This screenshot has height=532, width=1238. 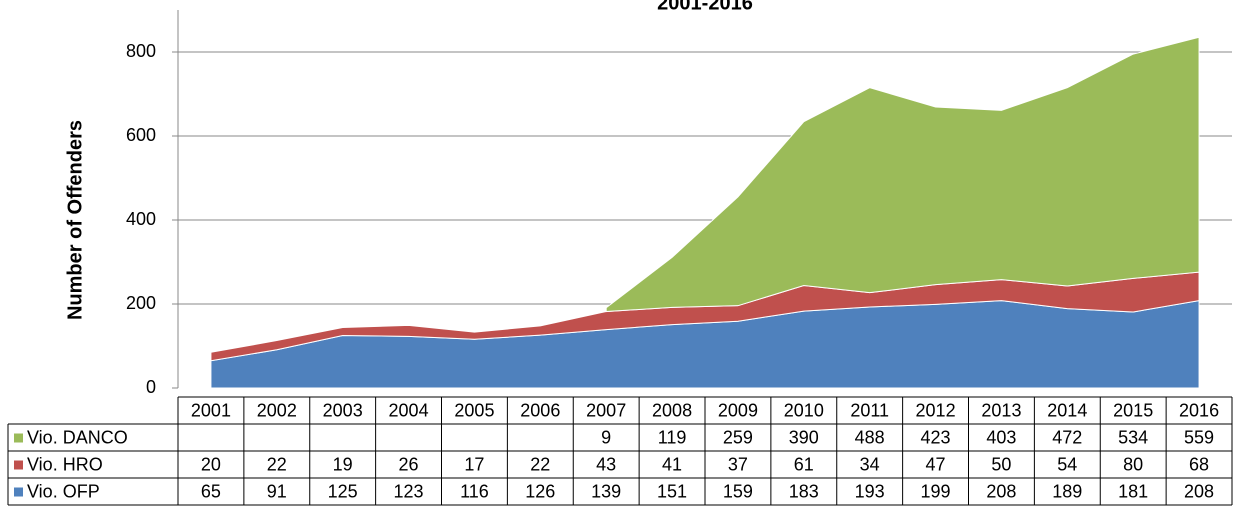 What do you see at coordinates (65, 464) in the screenshot?
I see `legend-label: Vio. HRO` at bounding box center [65, 464].